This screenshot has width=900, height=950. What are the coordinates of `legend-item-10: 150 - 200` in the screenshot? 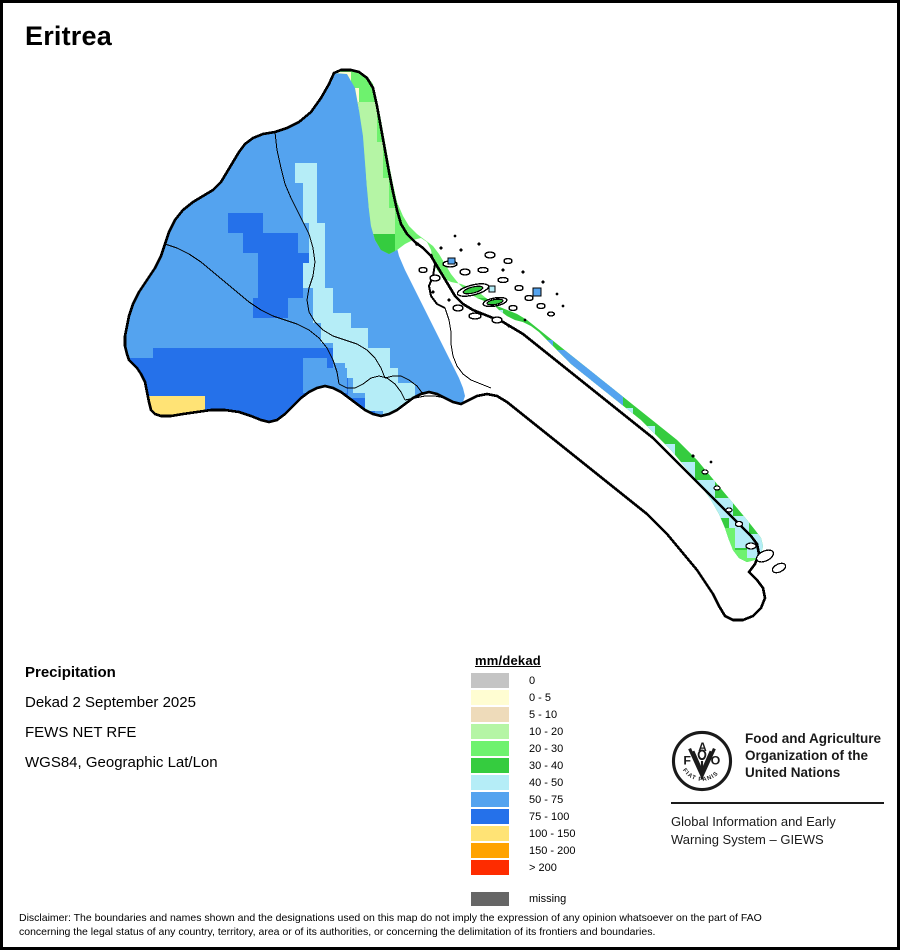 It's located at (546, 850).